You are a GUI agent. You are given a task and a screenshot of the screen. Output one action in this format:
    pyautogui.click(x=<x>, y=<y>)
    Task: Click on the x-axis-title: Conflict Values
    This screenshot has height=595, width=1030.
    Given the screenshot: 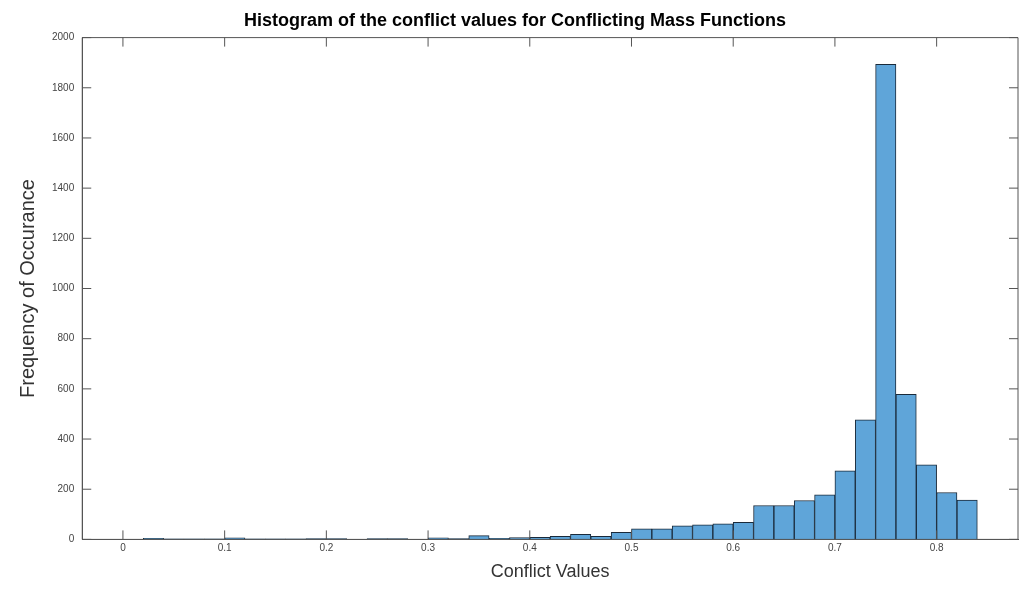 What is the action you would take?
    pyautogui.click(x=550, y=571)
    